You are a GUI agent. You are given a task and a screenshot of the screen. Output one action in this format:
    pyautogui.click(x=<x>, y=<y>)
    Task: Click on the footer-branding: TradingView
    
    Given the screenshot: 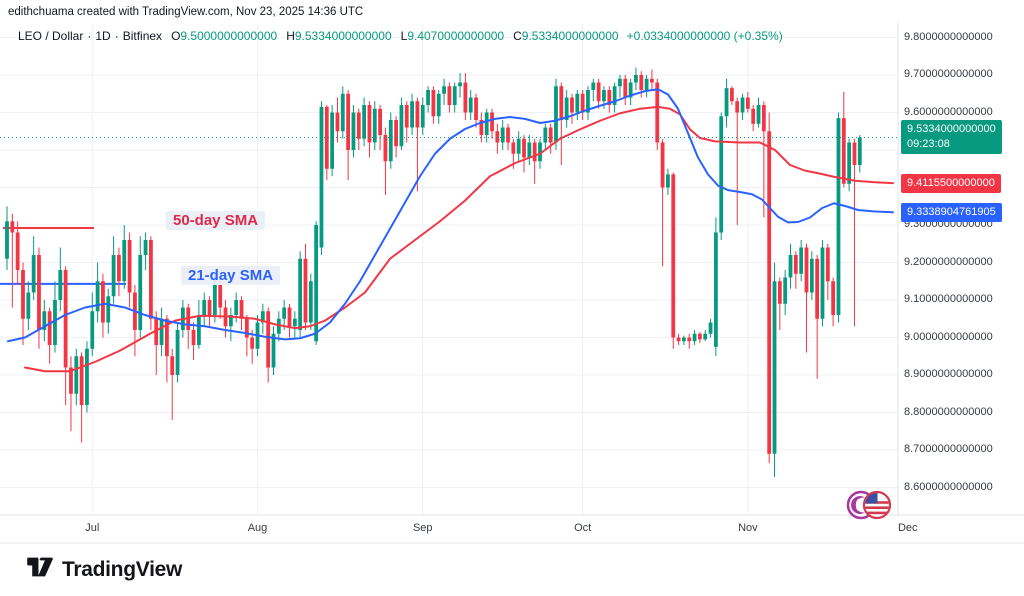 What is the action you would take?
    pyautogui.click(x=104, y=569)
    